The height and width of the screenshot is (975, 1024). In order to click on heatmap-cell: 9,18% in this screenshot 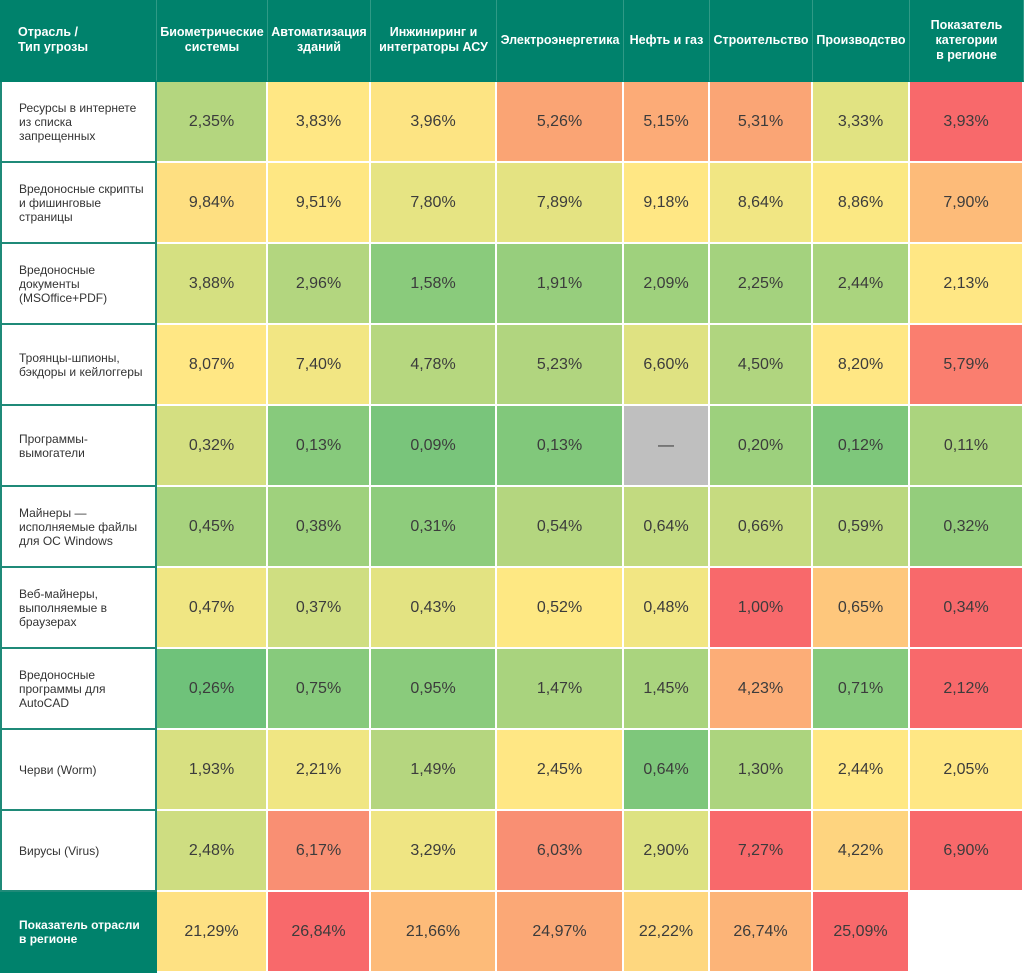, I will do `click(667, 203)`.